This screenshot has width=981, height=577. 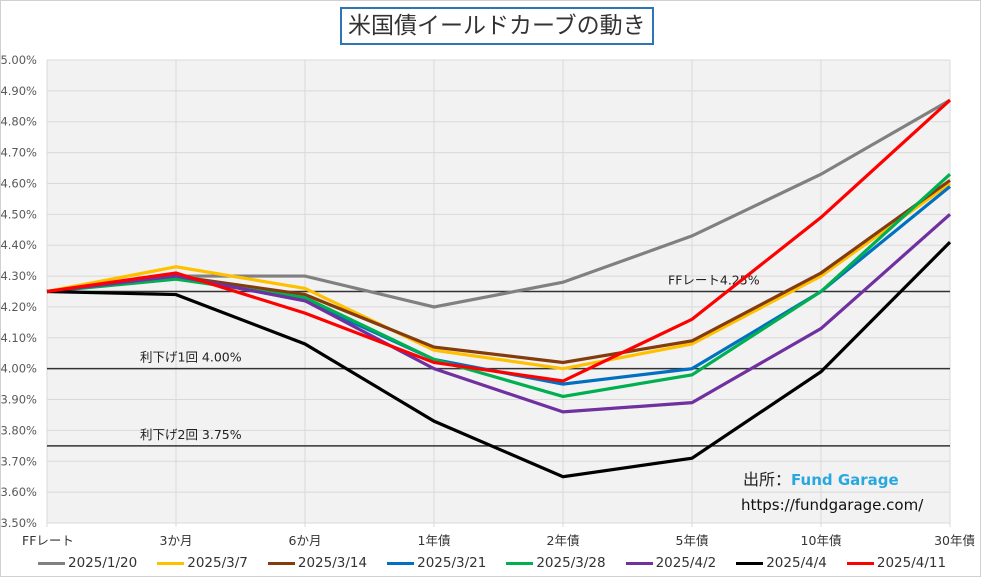 I want to click on x-tick-label: 1年債, so click(x=434, y=540).